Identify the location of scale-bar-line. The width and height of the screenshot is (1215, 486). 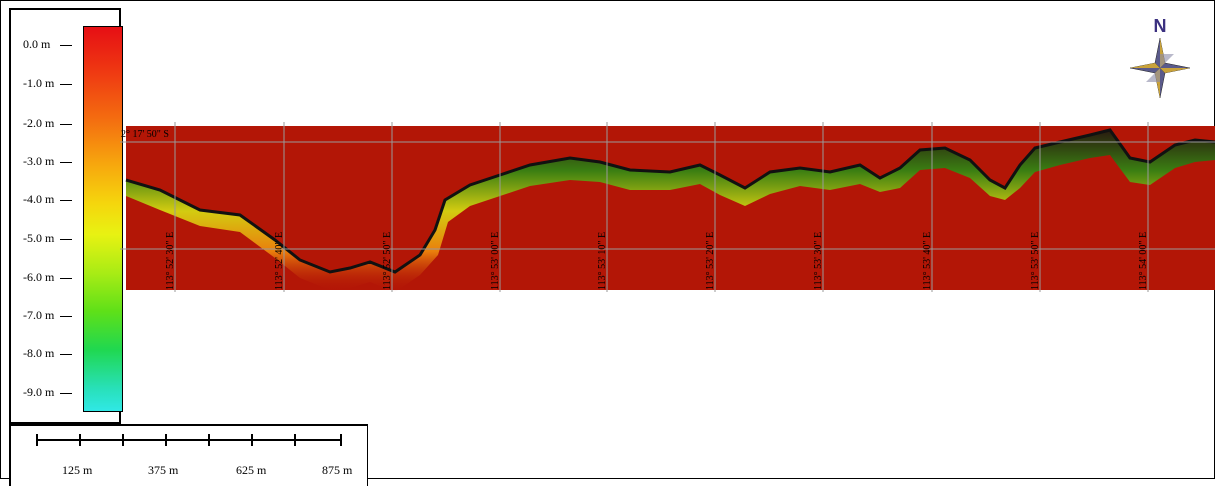
(189, 440).